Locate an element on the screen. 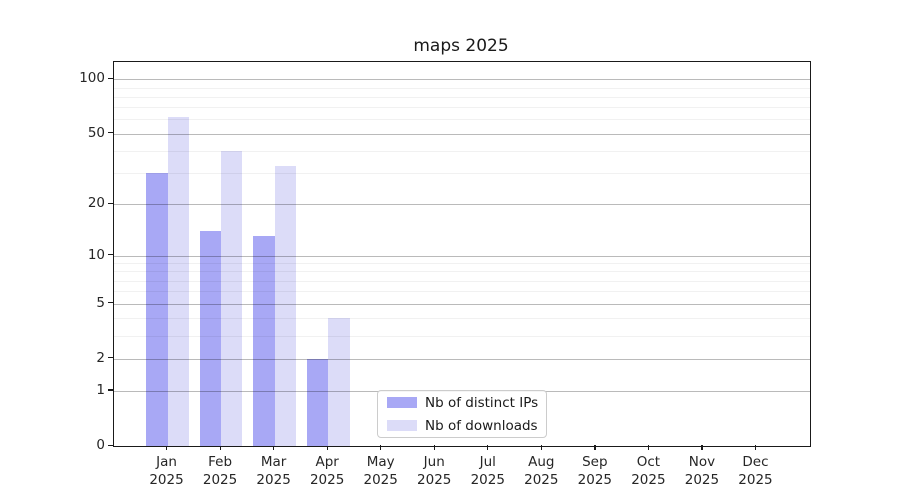 The height and width of the screenshot is (500, 900). bar-downloads-mar is located at coordinates (285, 305).